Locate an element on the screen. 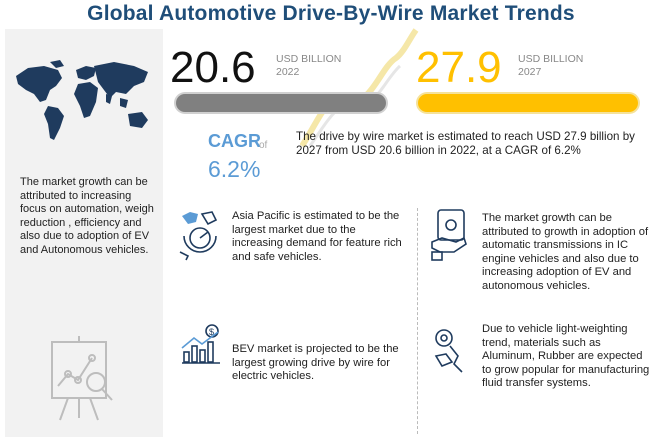  analytics-board-icon is located at coordinates (82, 378).